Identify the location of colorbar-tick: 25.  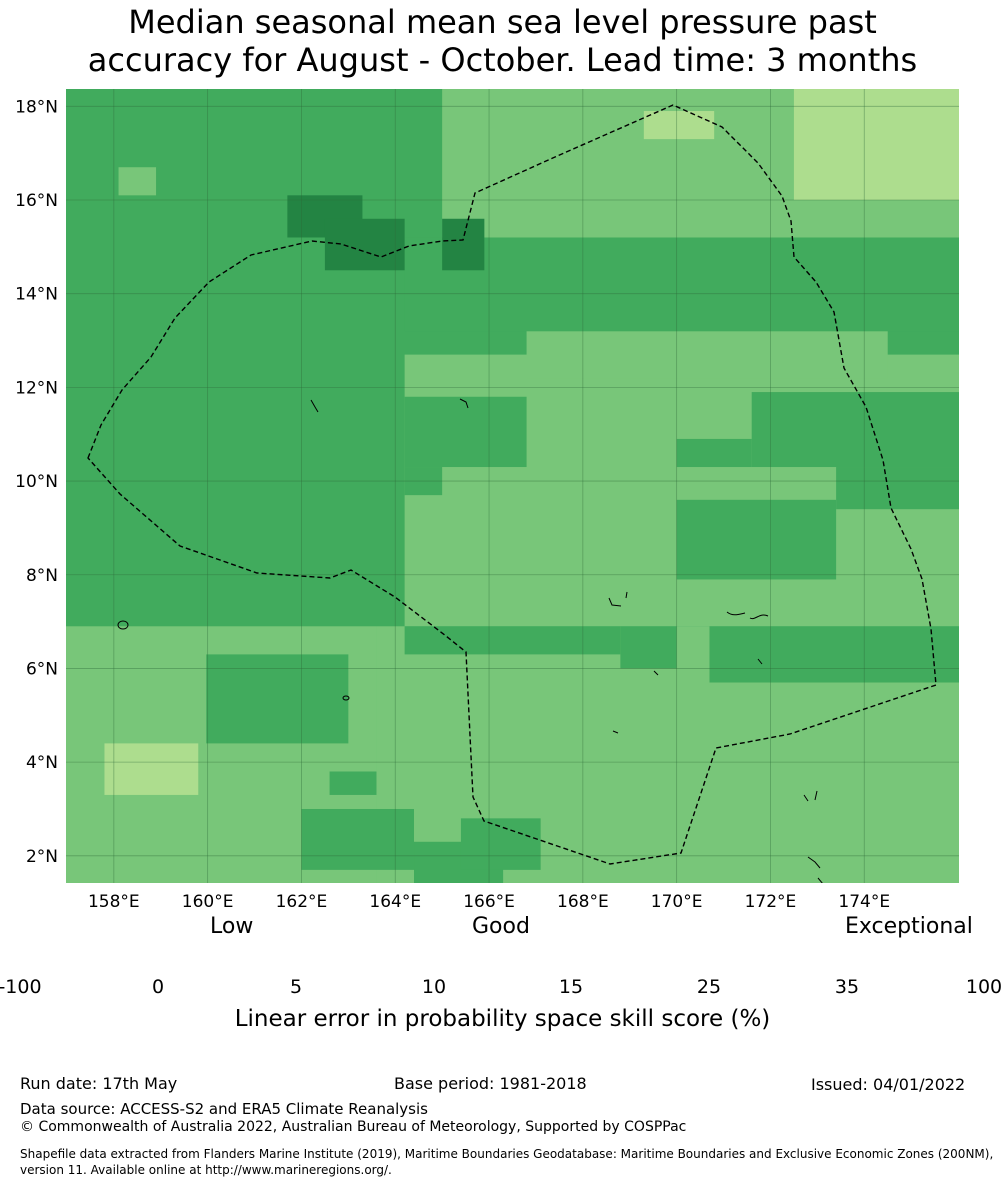
(709, 987).